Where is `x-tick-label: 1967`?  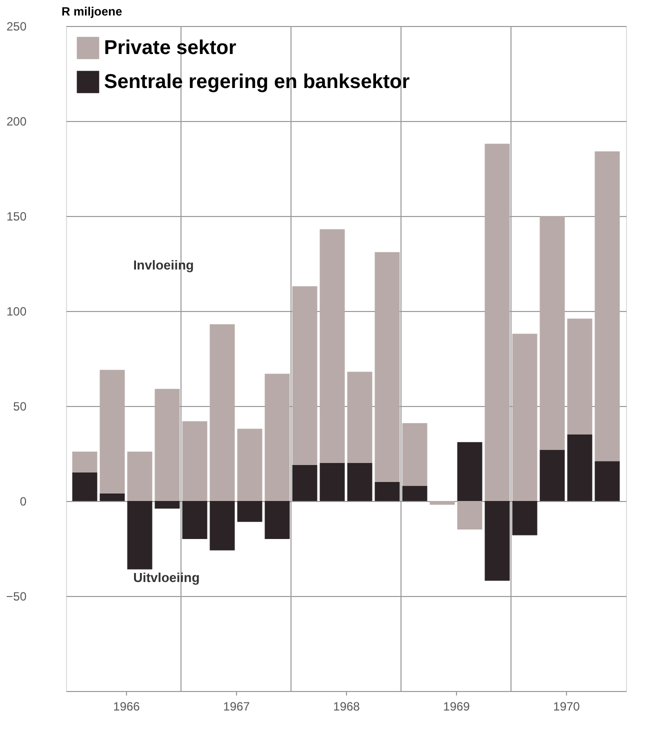 x-tick-label: 1967 is located at coordinates (236, 707).